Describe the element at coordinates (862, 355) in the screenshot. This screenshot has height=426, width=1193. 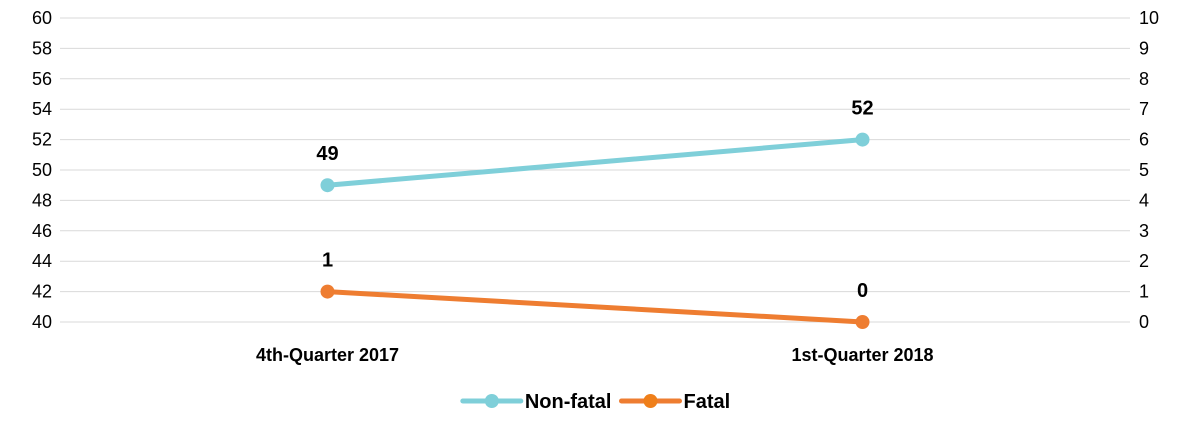
I see `x-tick-label: 1st-Quarter 2018` at that location.